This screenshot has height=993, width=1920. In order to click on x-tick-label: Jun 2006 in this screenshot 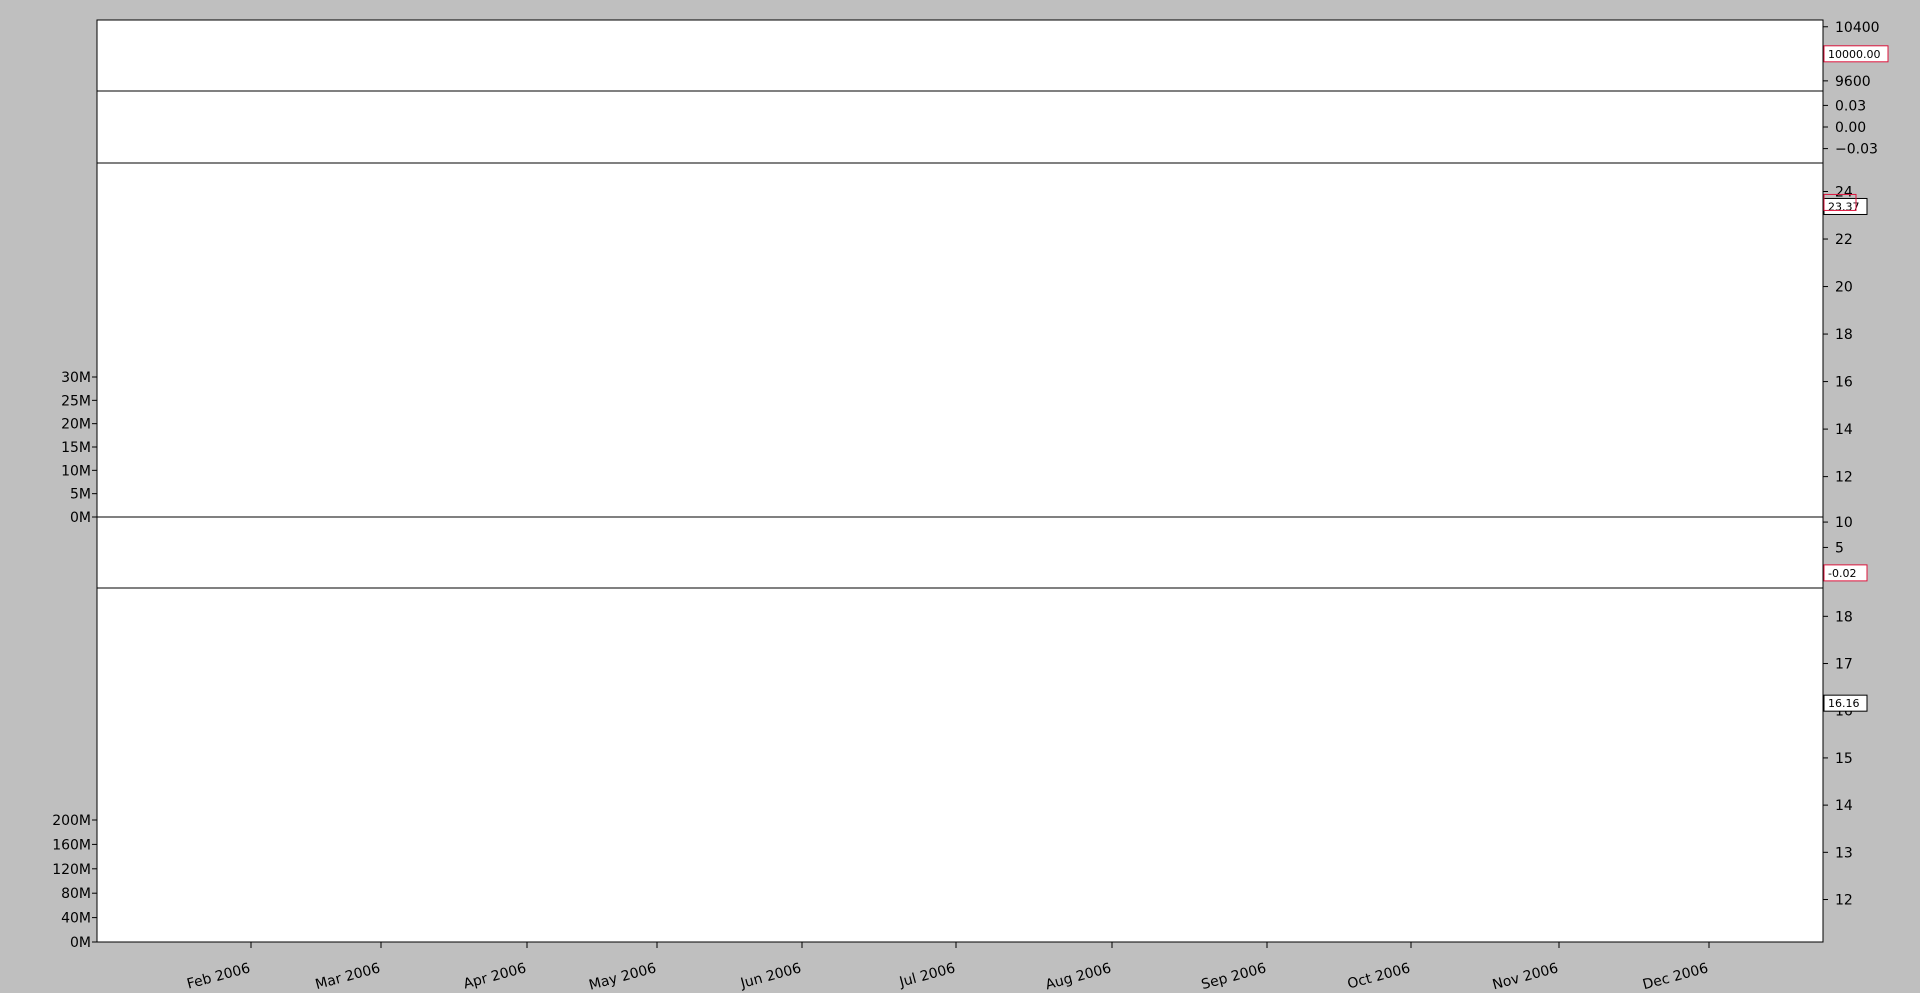, I will do `click(770, 976)`.